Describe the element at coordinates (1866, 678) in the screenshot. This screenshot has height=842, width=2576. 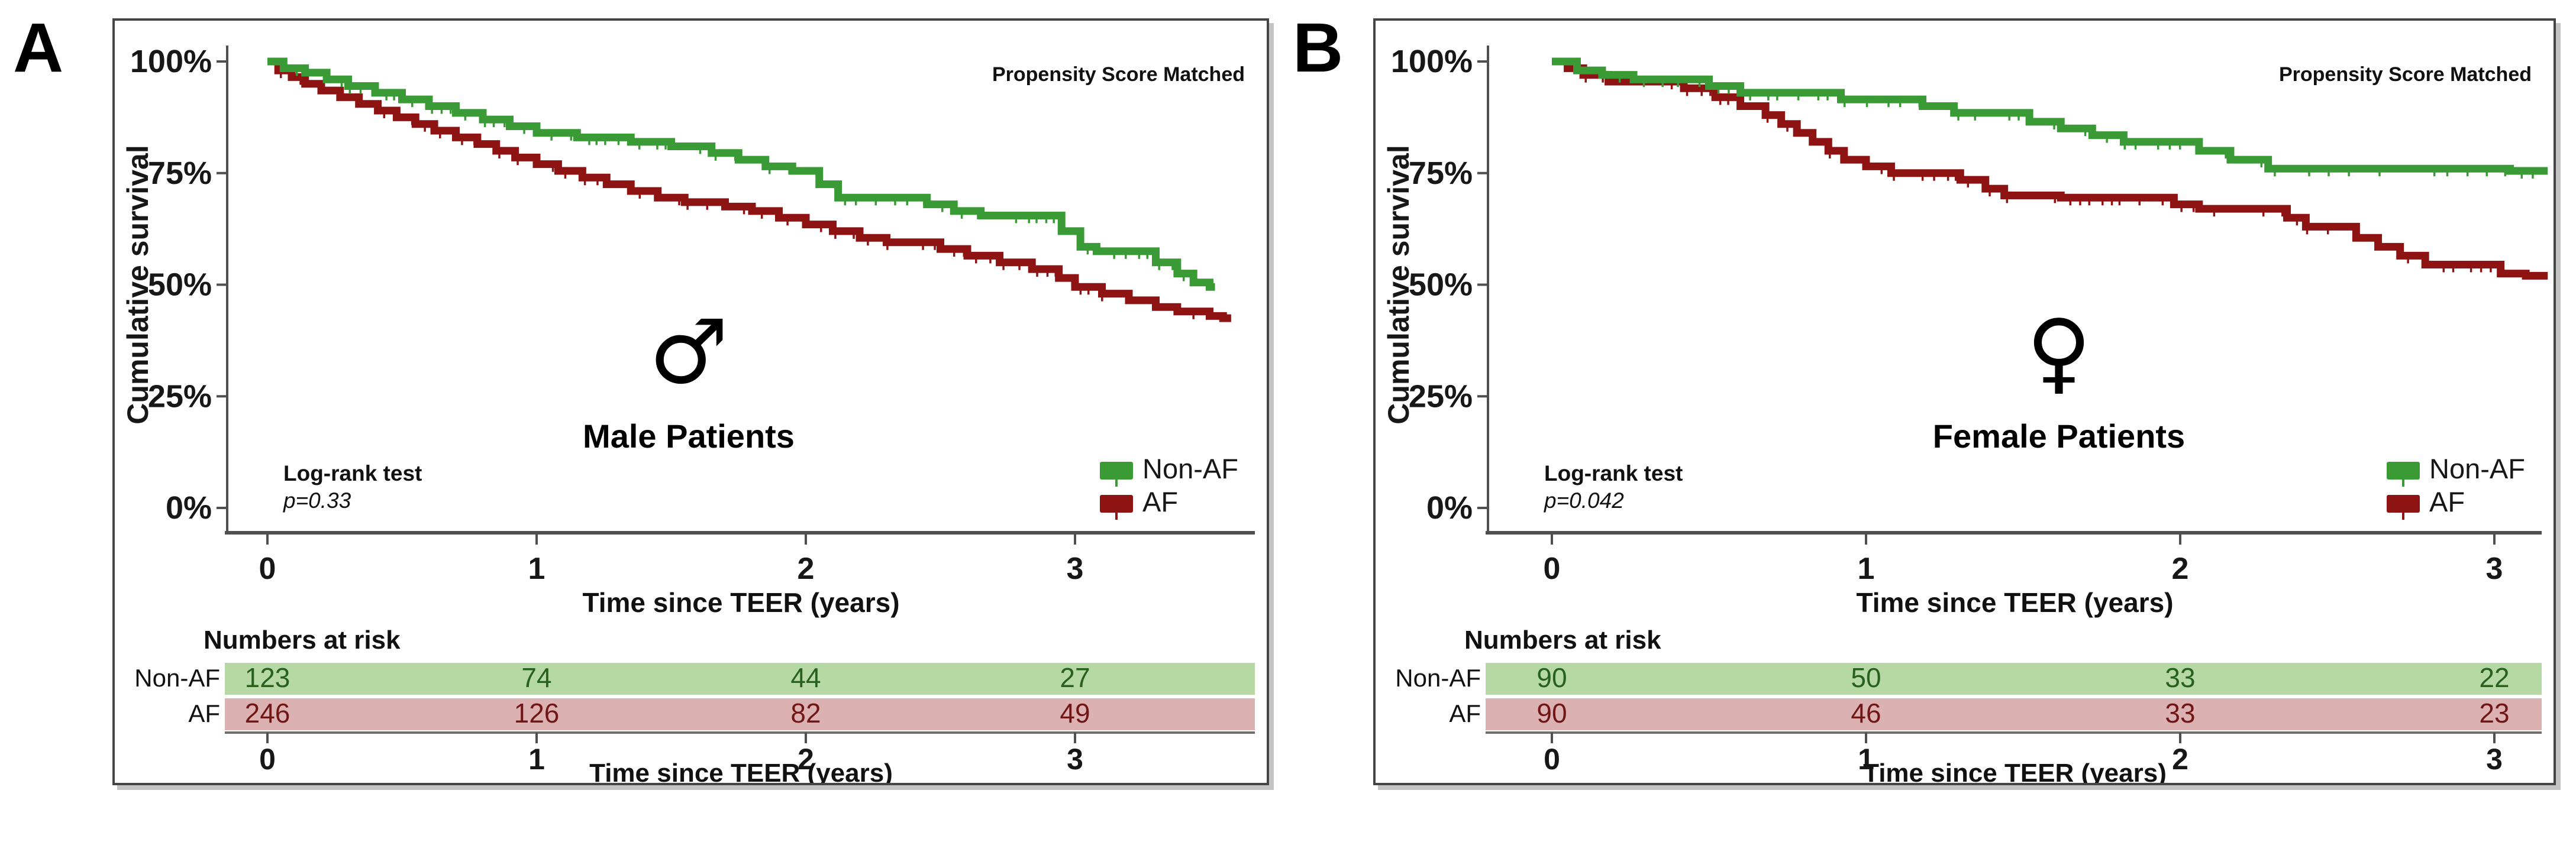
I see `risk-count: 50` at that location.